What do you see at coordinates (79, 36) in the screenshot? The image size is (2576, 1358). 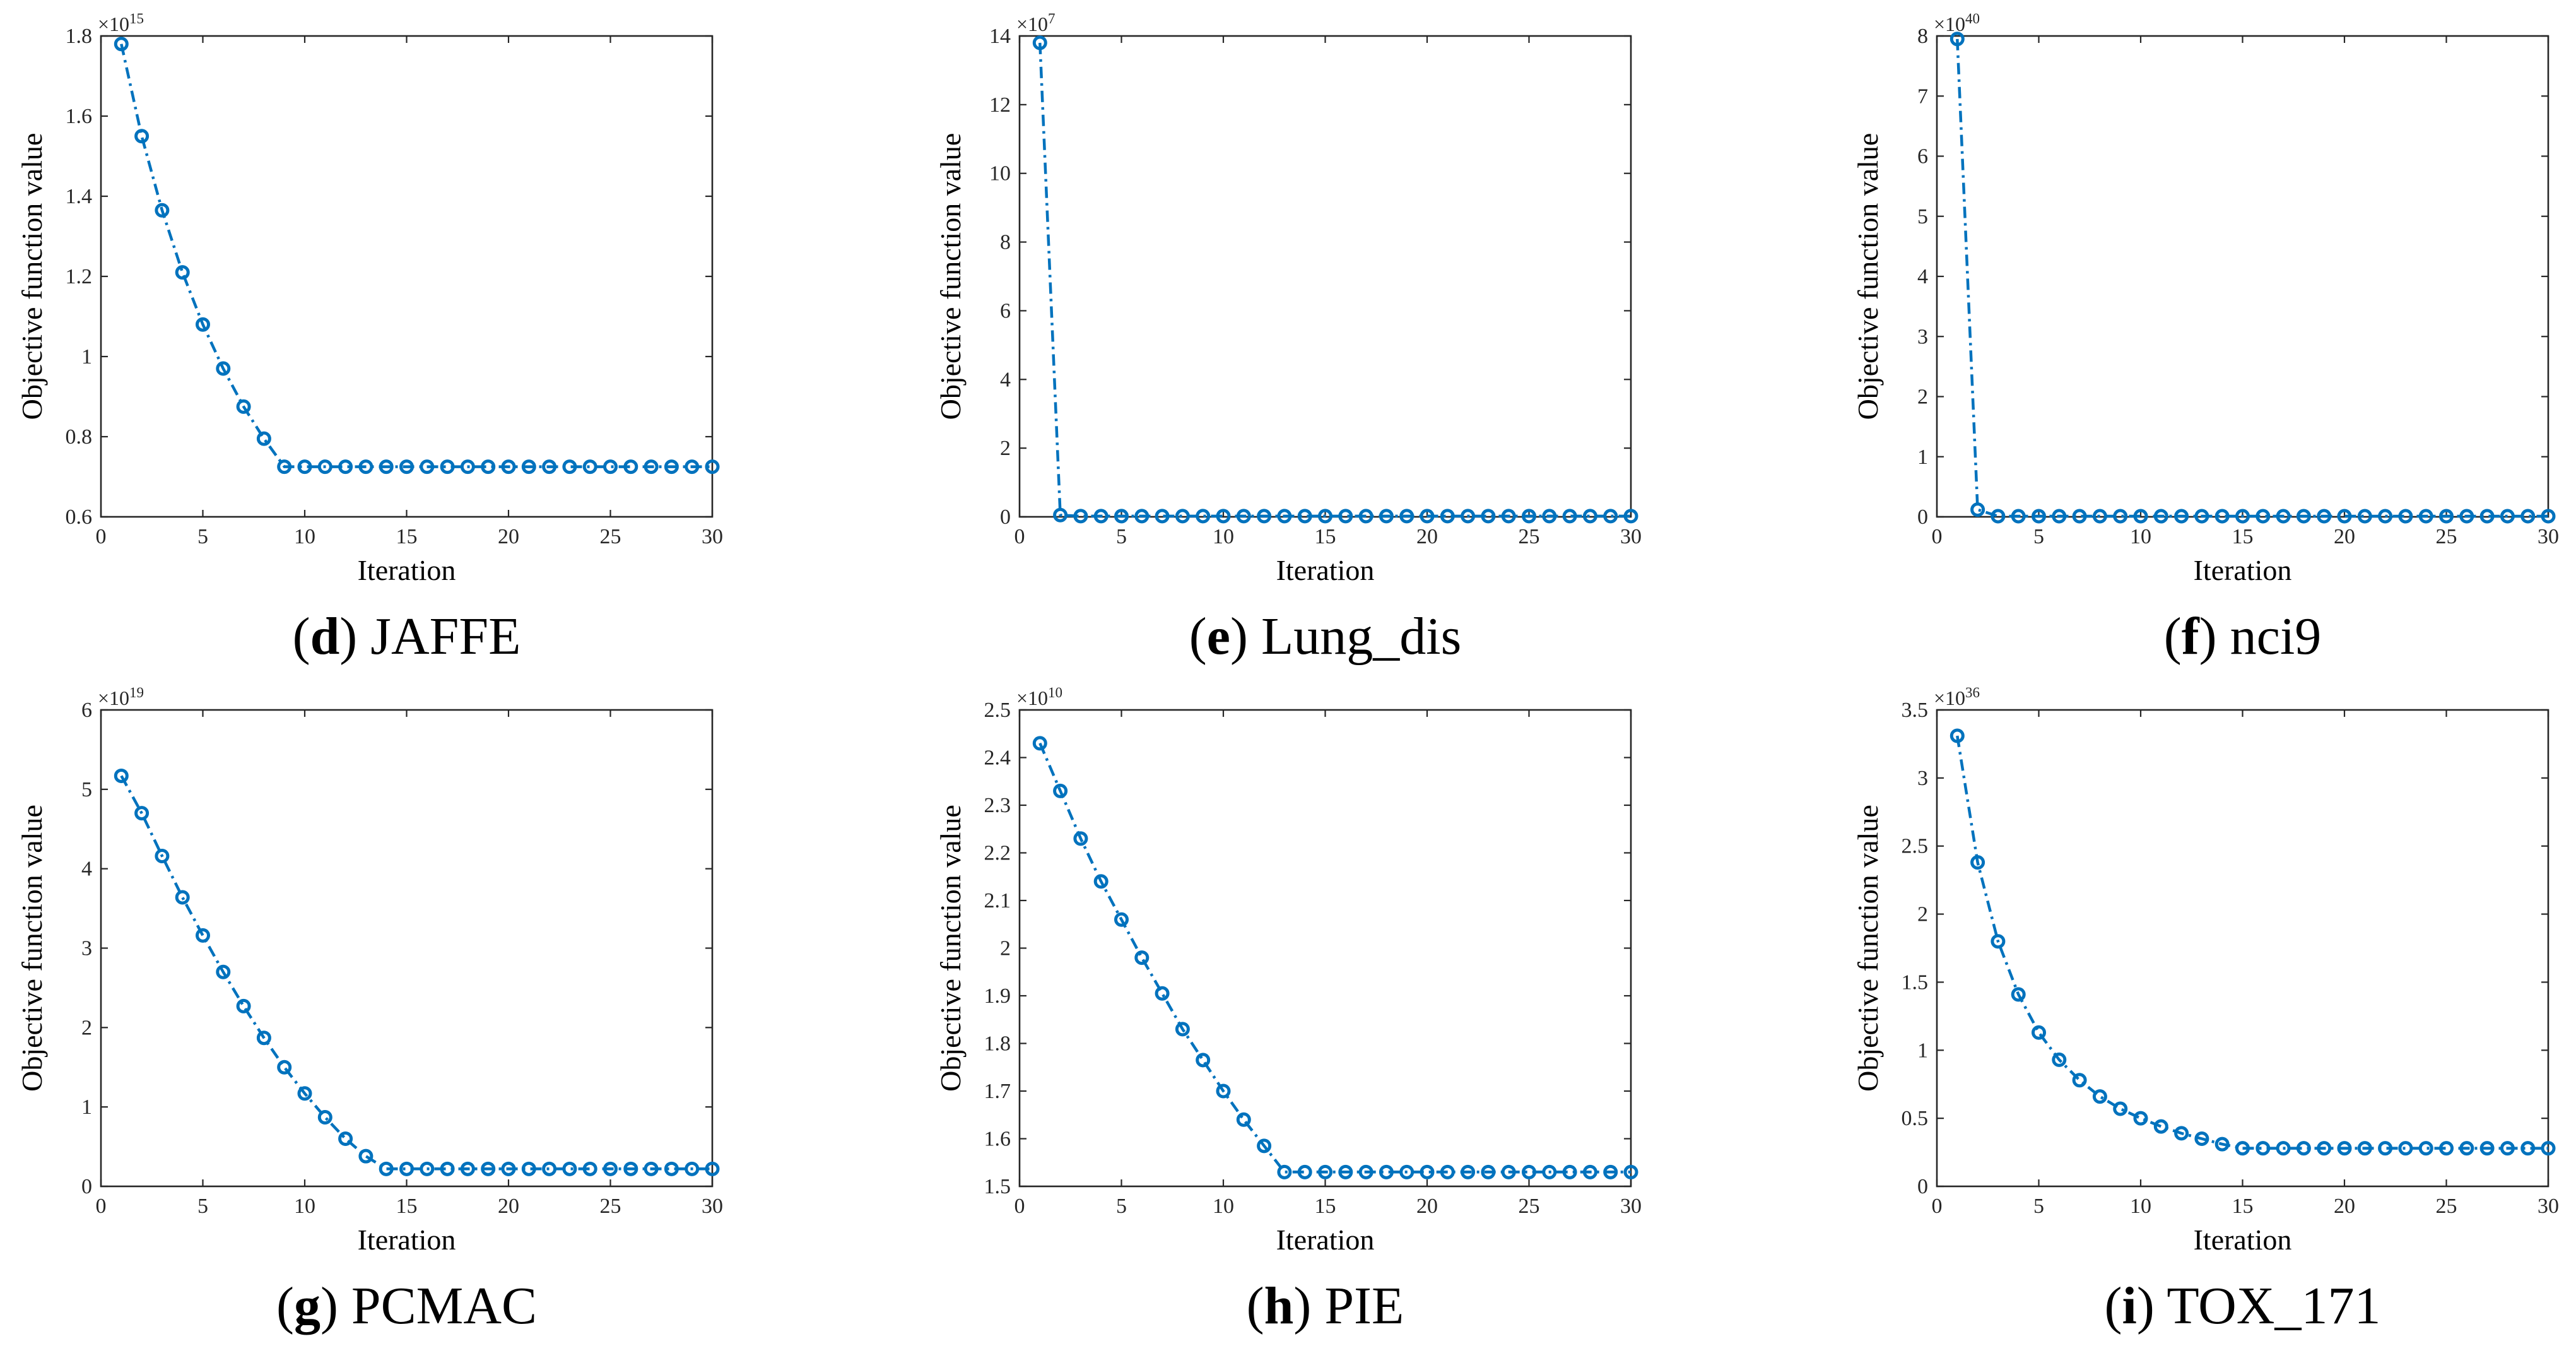 I see `chart-d-ytick-label: 1.8` at bounding box center [79, 36].